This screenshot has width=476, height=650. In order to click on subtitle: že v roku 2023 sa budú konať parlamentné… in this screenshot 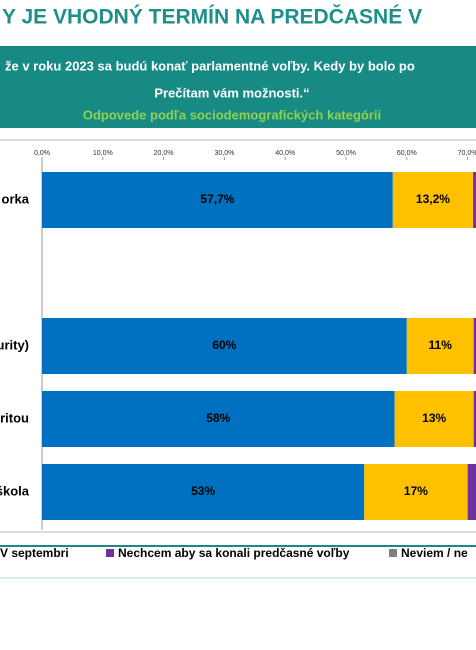, I will do `click(210, 65)`.